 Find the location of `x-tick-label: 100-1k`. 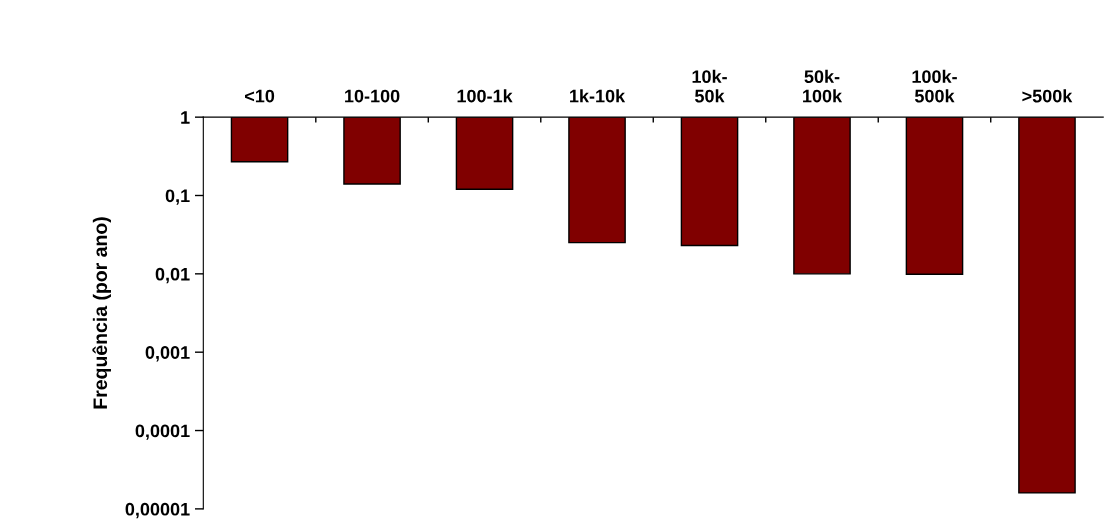

x-tick-label: 100-1k is located at coordinates (485, 96).